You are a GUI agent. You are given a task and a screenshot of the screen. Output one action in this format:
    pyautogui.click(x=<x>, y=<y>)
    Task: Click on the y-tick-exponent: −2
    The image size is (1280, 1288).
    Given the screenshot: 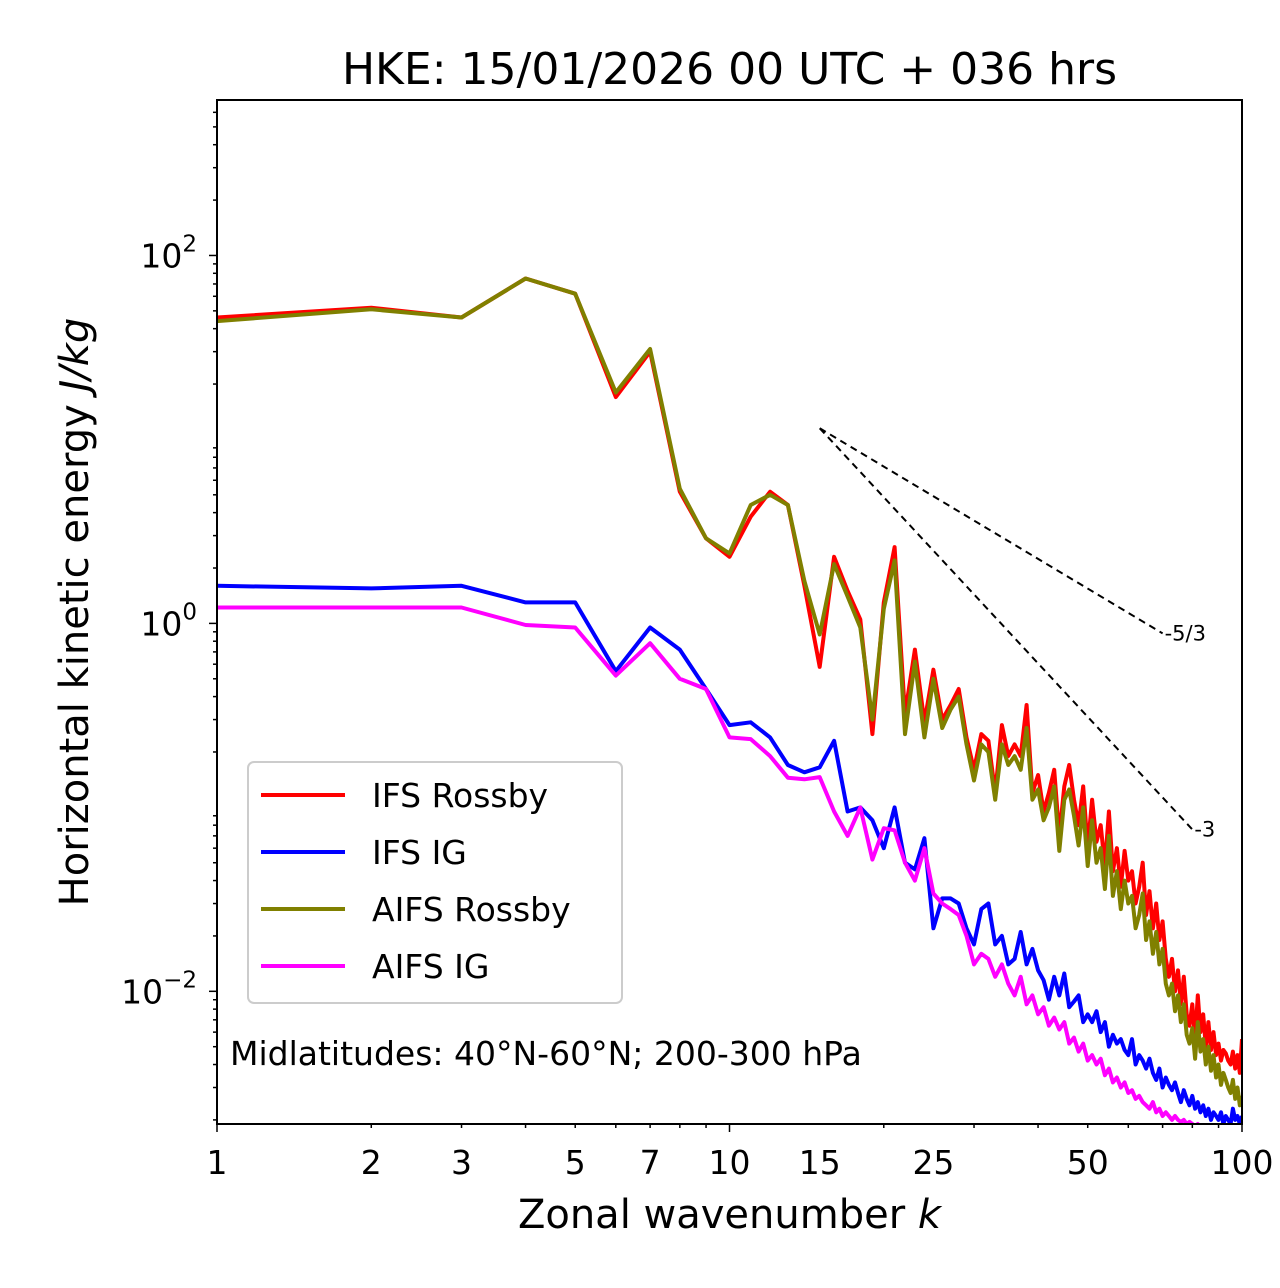 What is the action you would take?
    pyautogui.click(x=180, y=980)
    